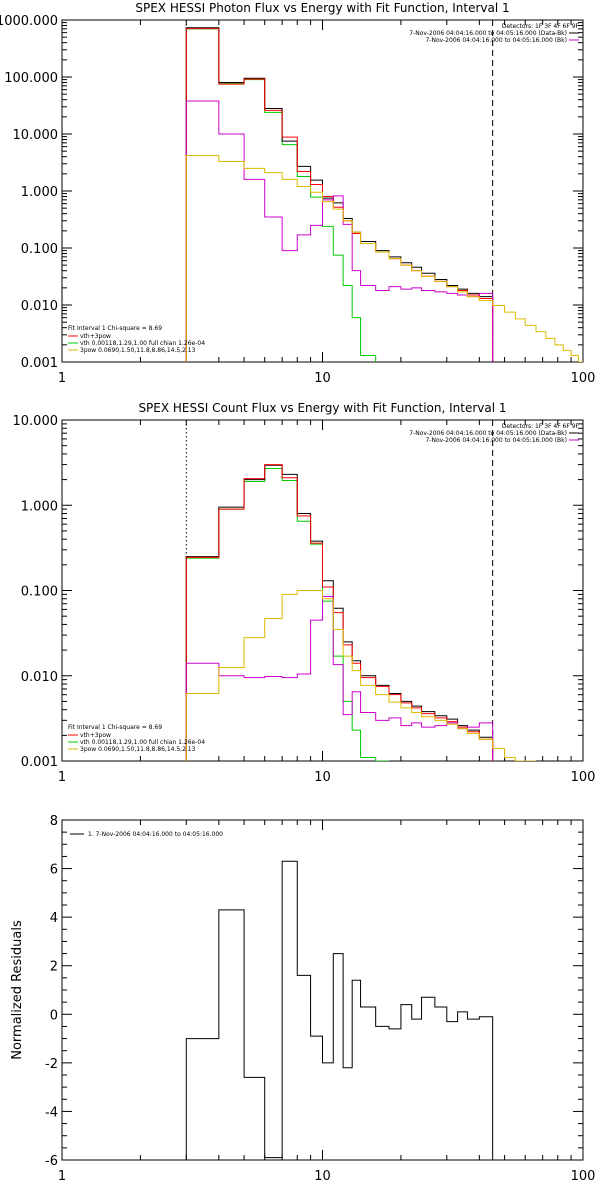 The width and height of the screenshot is (600, 1200). What do you see at coordinates (54, 821) in the screenshot?
I see `y-tick-label: 8` at bounding box center [54, 821].